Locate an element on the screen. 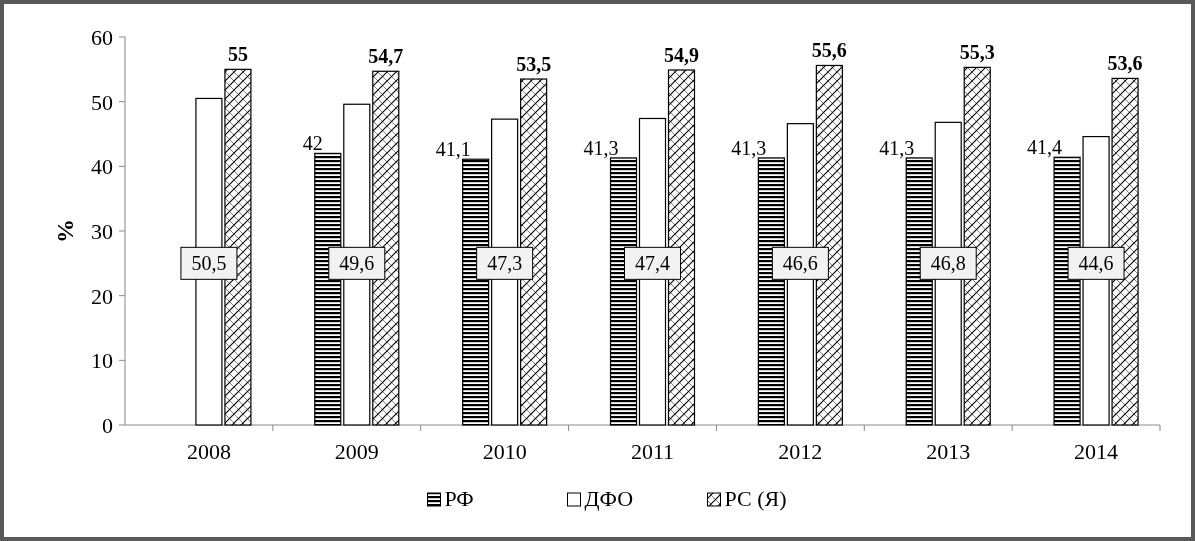 The width and height of the screenshot is (1195, 541). y-tick-label: 0 is located at coordinates (107, 425).